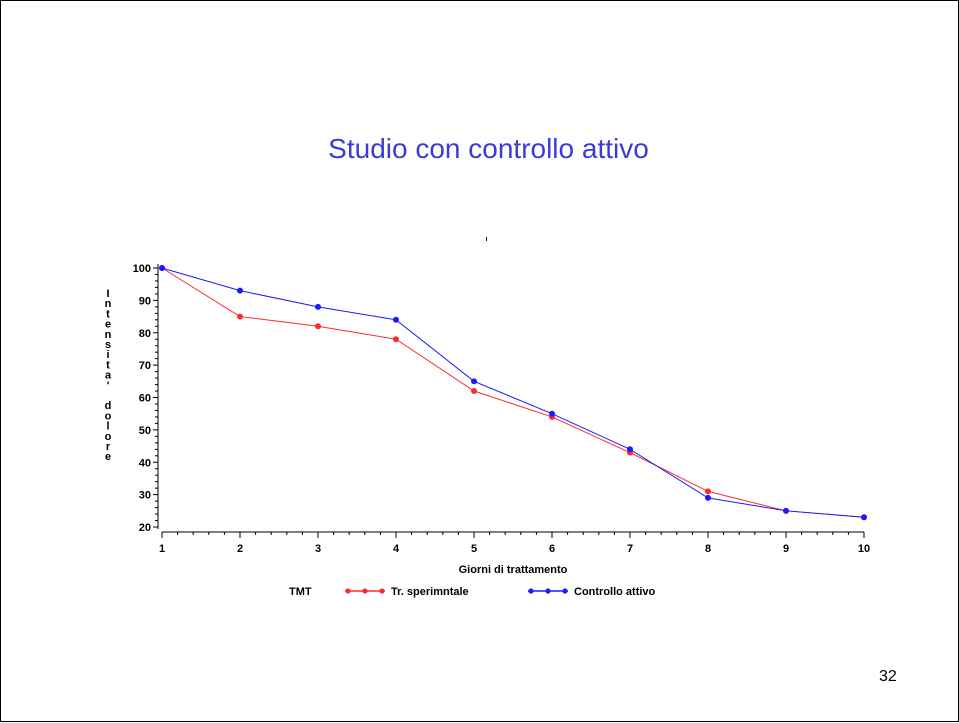  What do you see at coordinates (145, 334) in the screenshot?
I see `y-tick-label: 80` at bounding box center [145, 334].